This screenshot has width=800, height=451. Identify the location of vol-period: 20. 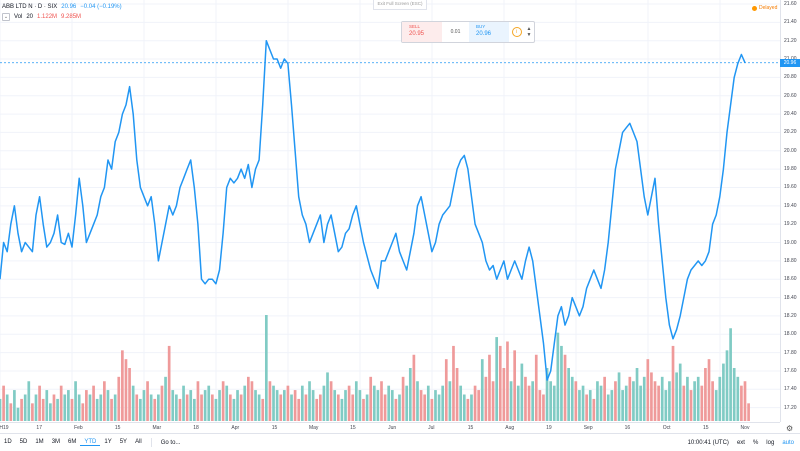
(30, 17).